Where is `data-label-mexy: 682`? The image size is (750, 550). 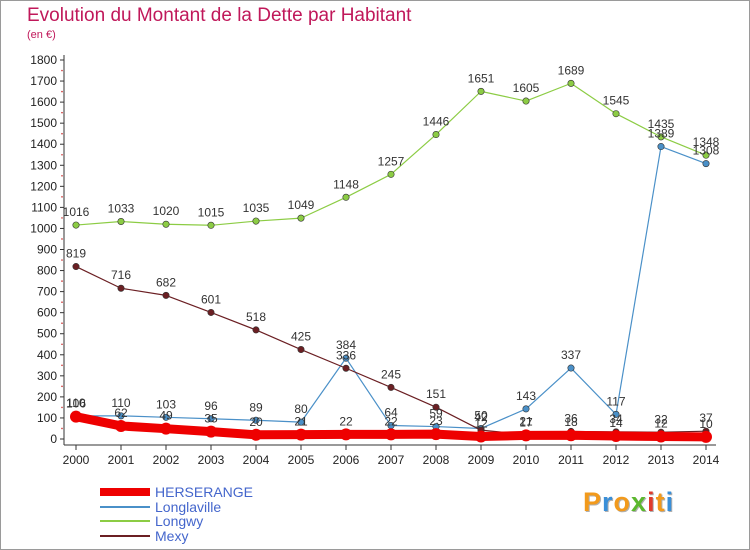 data-label-mexy: 682 is located at coordinates (166, 282).